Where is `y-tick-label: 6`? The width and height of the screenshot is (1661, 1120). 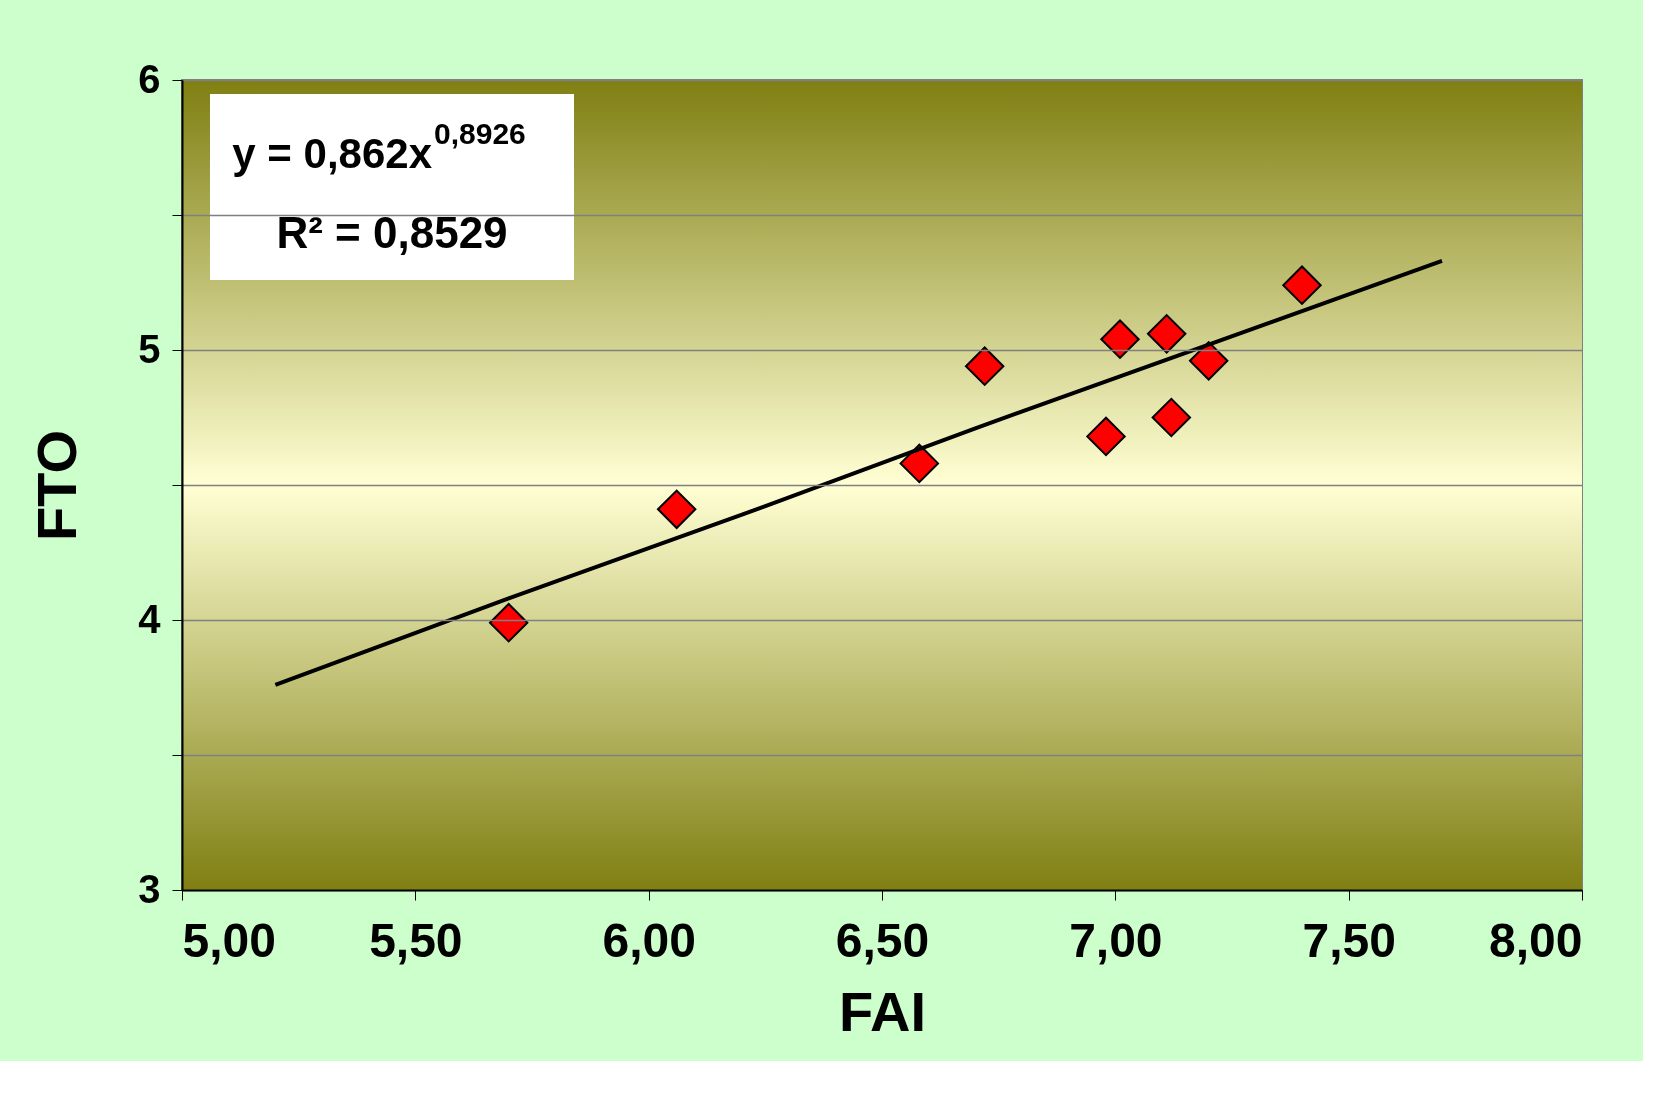 y-tick-label: 6 is located at coordinates (149, 78).